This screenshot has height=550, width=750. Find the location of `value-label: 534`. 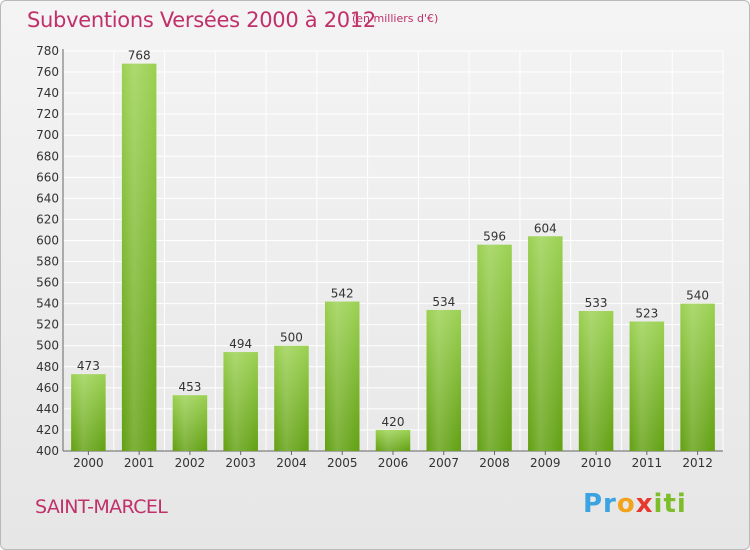

value-label: 534 is located at coordinates (443, 302).